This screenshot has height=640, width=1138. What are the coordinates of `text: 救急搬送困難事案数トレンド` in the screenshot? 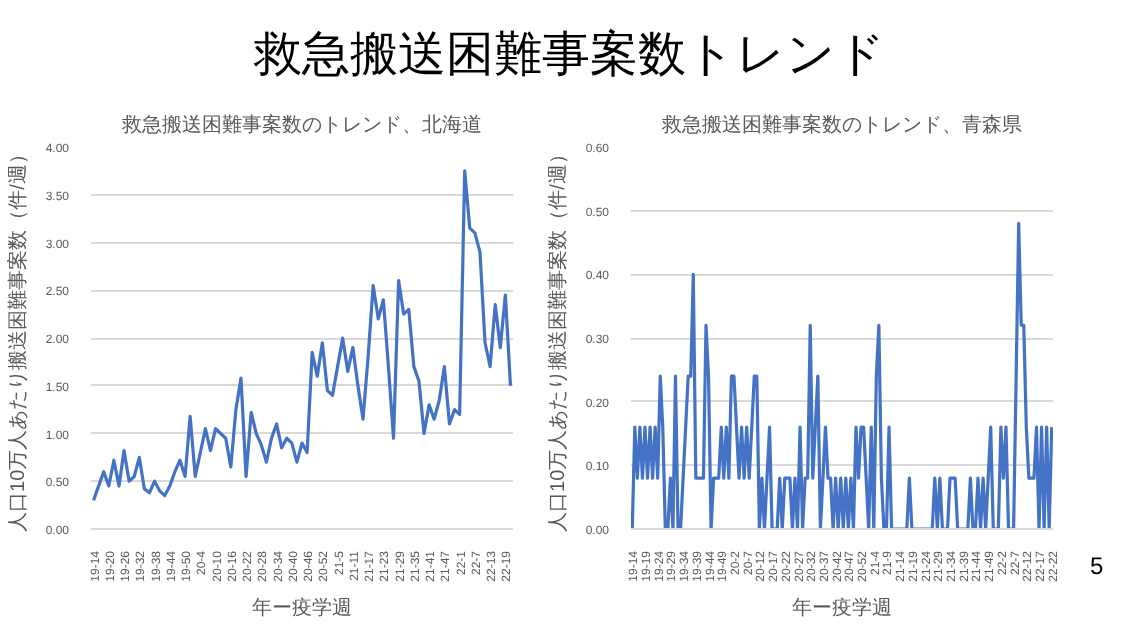 It's located at (570, 56).